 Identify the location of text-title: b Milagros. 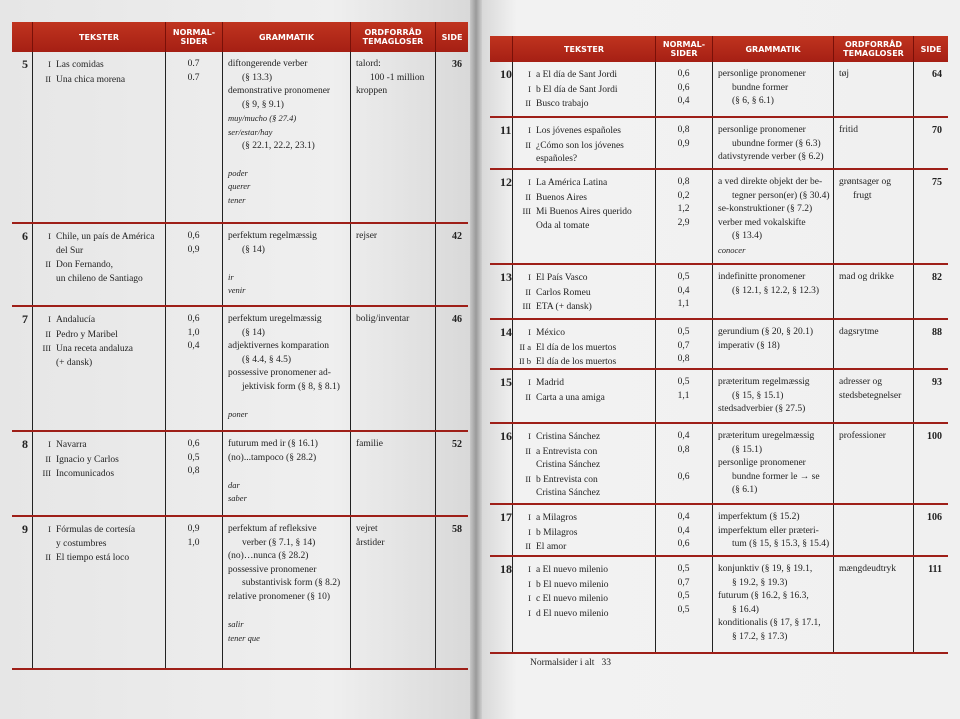
(557, 532).